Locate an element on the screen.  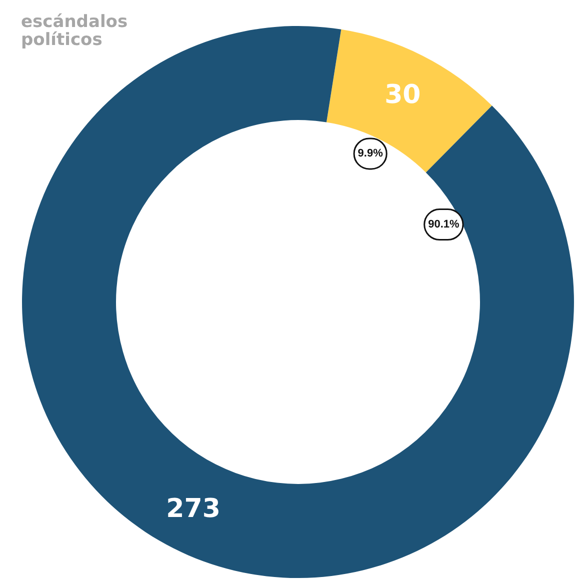
text: 90.1% is located at coordinates (444, 224).